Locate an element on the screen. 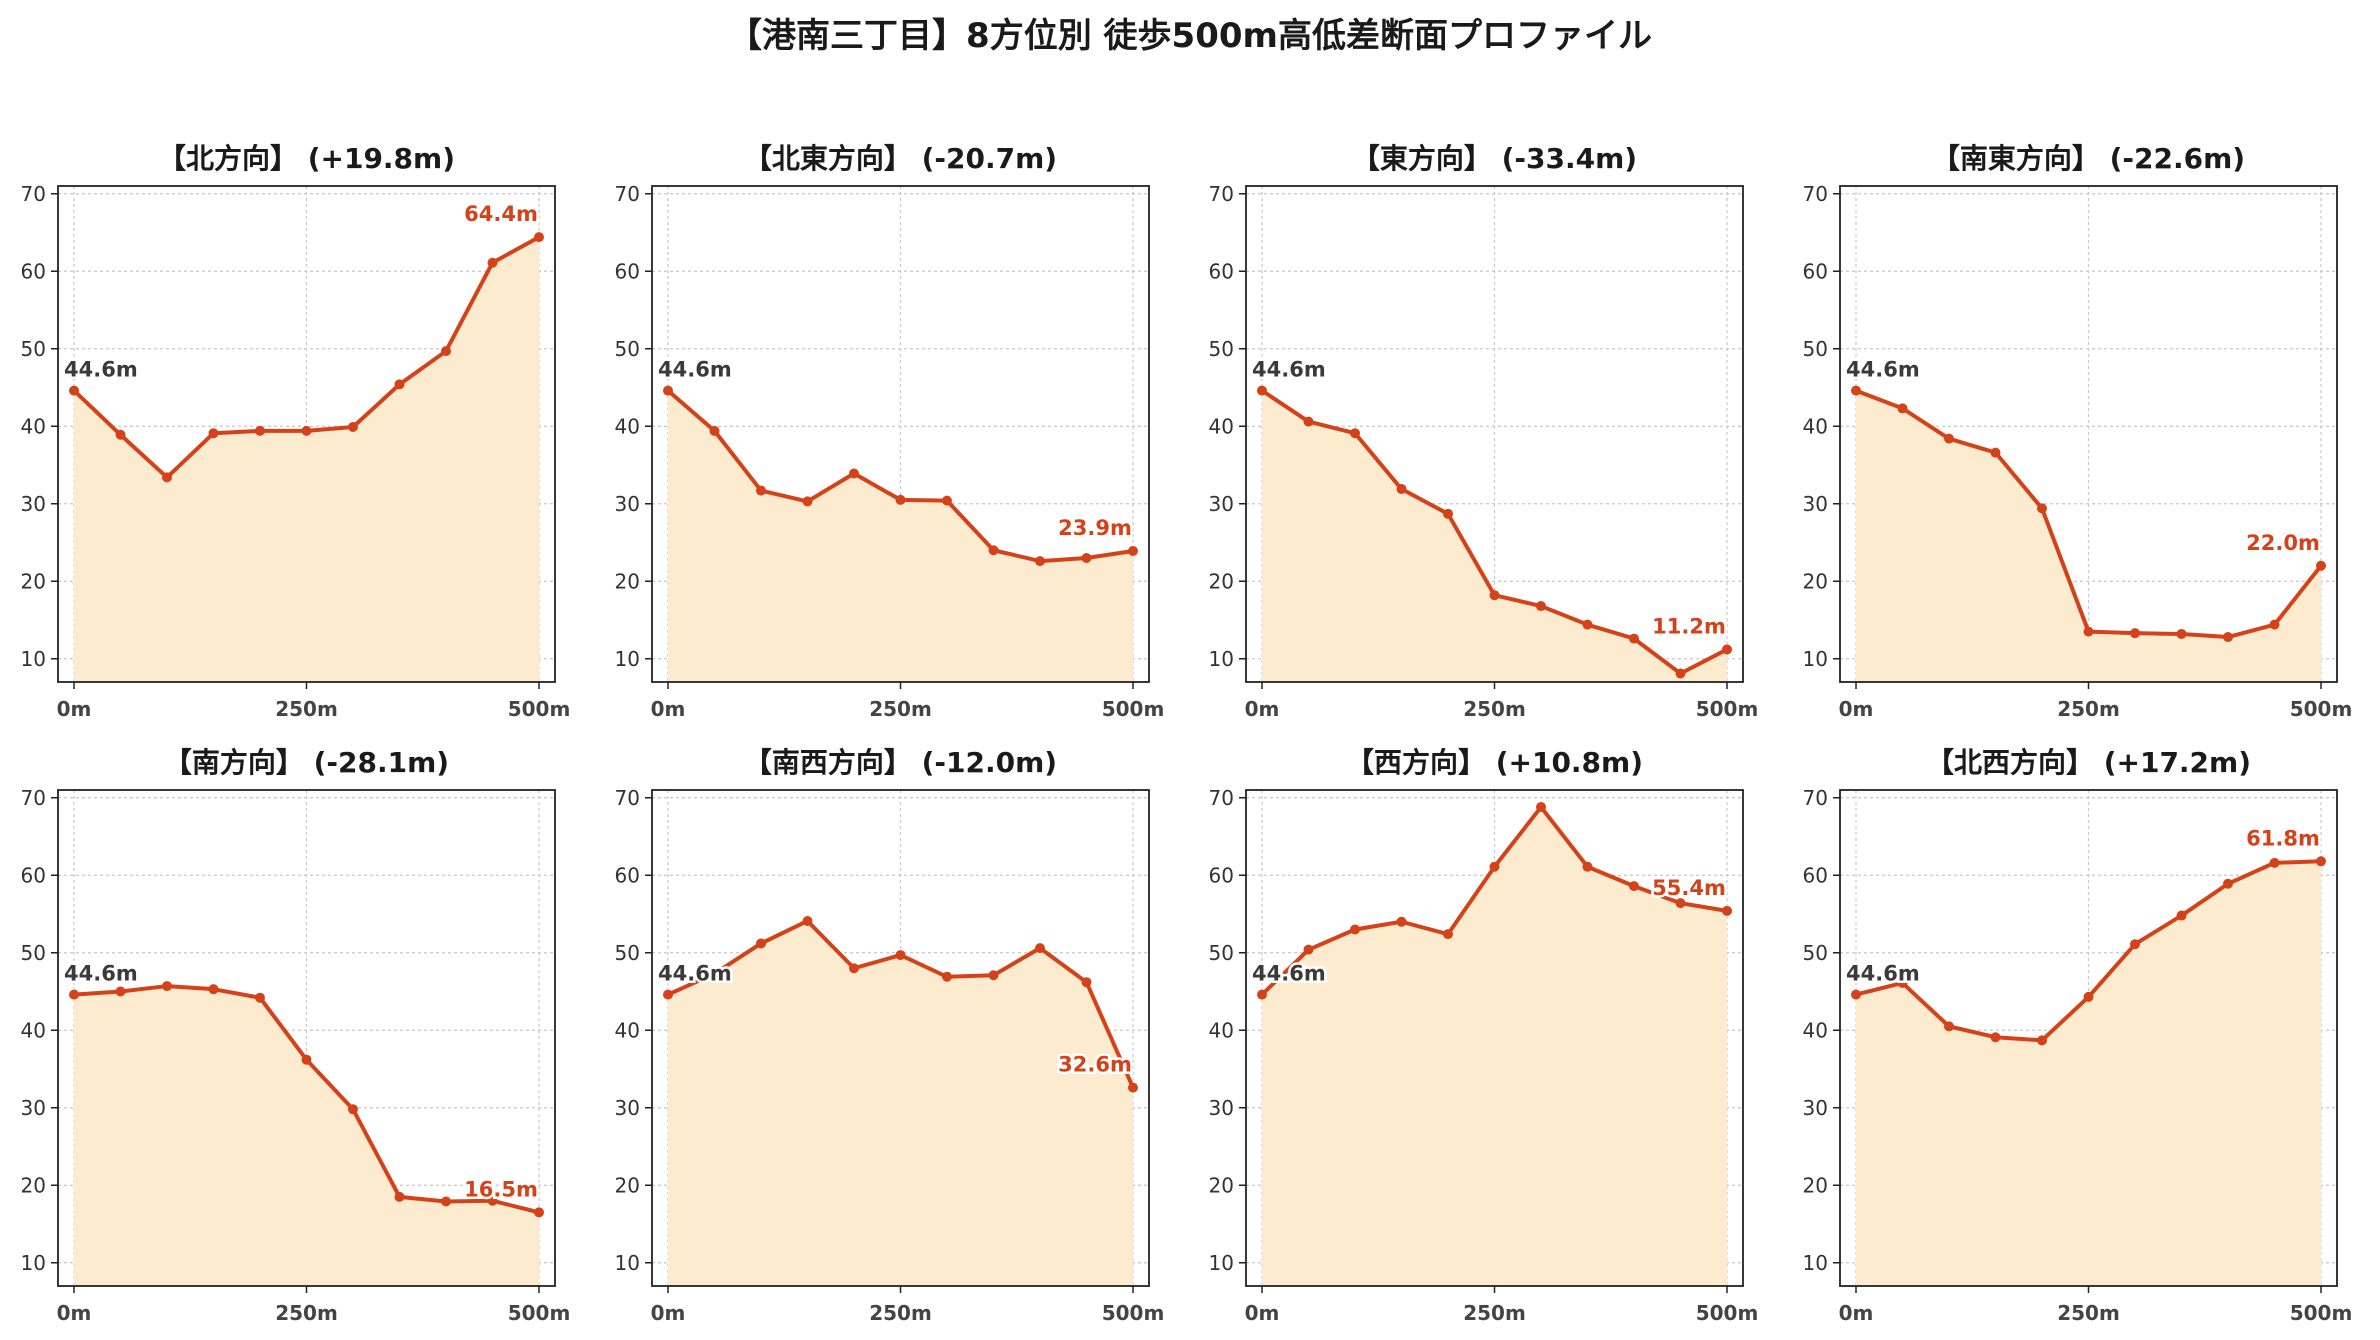 This screenshot has width=2380, height=1340. panel-title: 【北方向】 (+19.8m) is located at coordinates (306, 158).